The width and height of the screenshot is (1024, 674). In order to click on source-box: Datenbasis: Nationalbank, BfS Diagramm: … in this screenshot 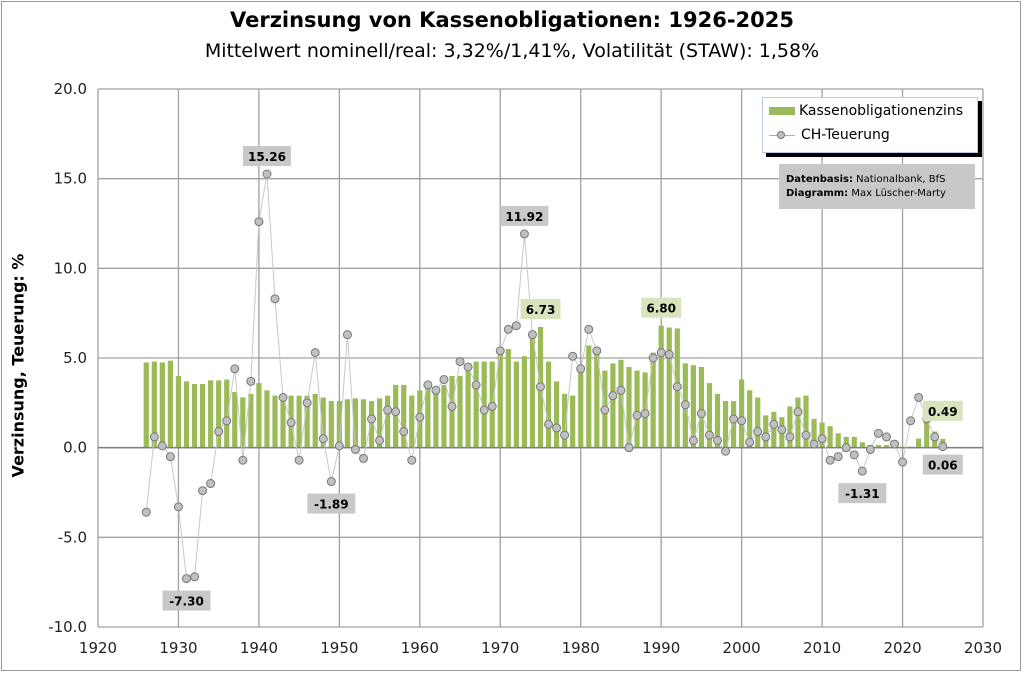, I will do `click(877, 186)`.